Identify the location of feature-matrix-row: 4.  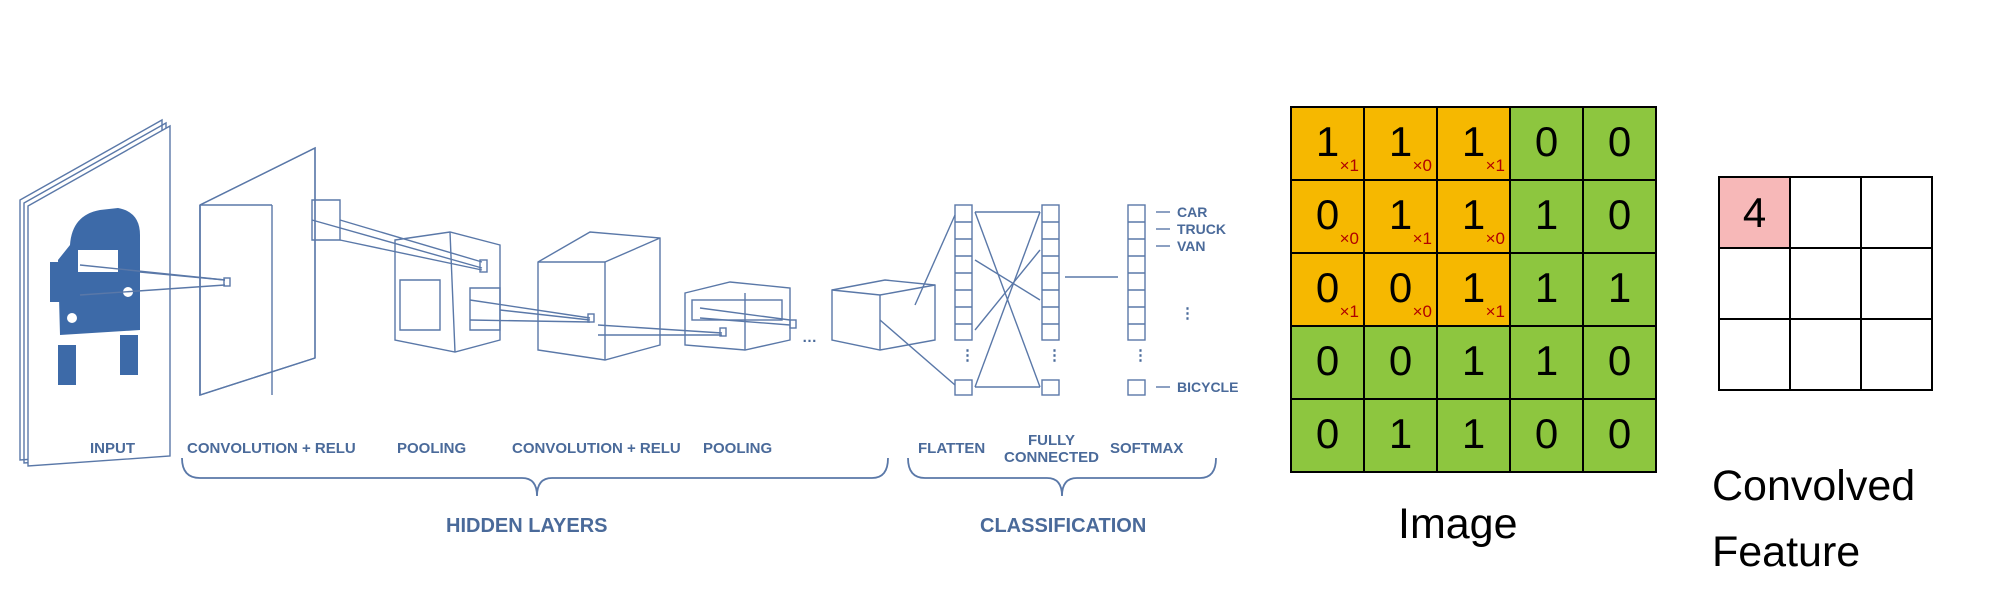
(1825, 212).